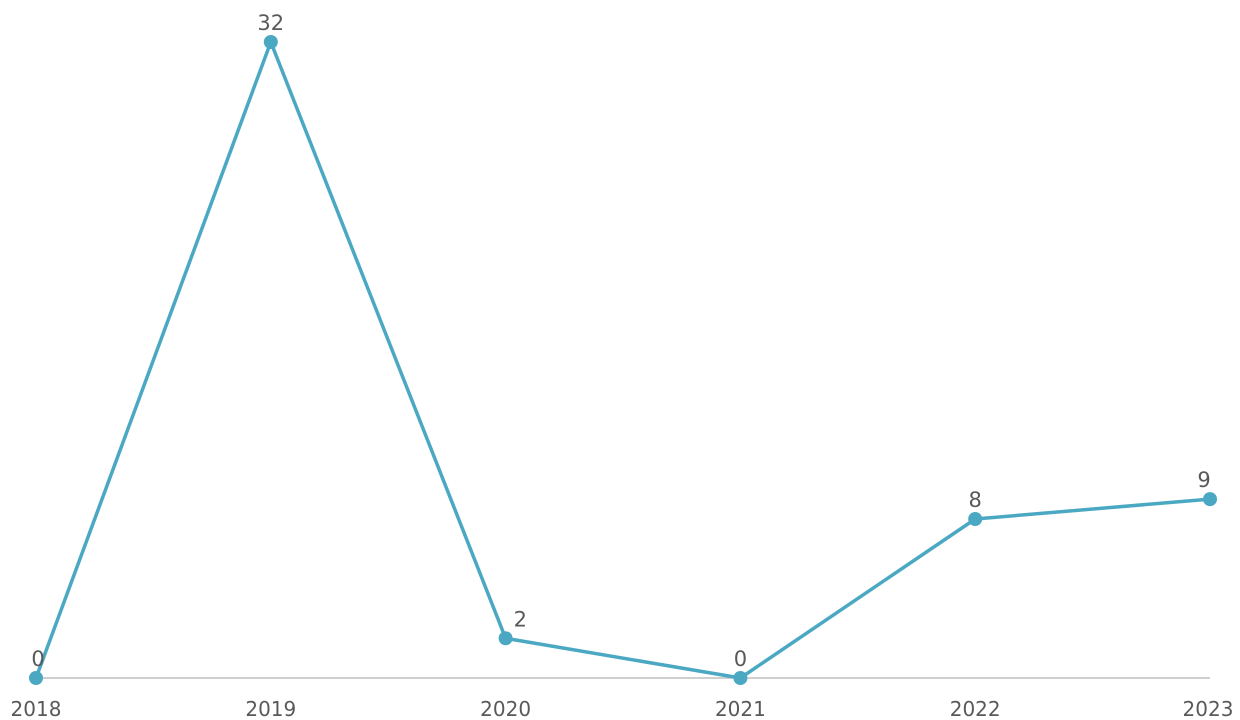 This screenshot has width=1240, height=720. I want to click on data-point-2022, so click(975, 519).